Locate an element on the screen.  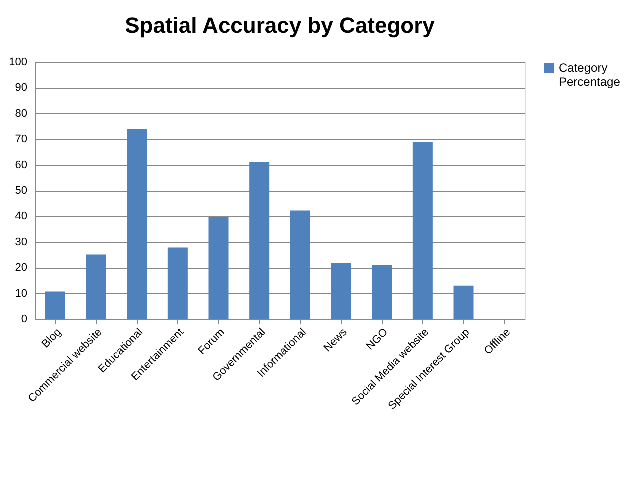
y-tick-label: 30 is located at coordinates (21, 242).